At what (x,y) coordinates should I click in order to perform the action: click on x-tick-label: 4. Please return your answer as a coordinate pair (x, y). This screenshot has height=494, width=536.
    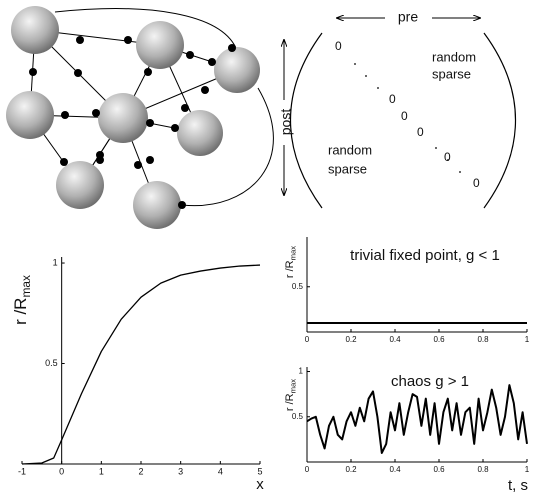
    Looking at the image, I should click on (220, 471).